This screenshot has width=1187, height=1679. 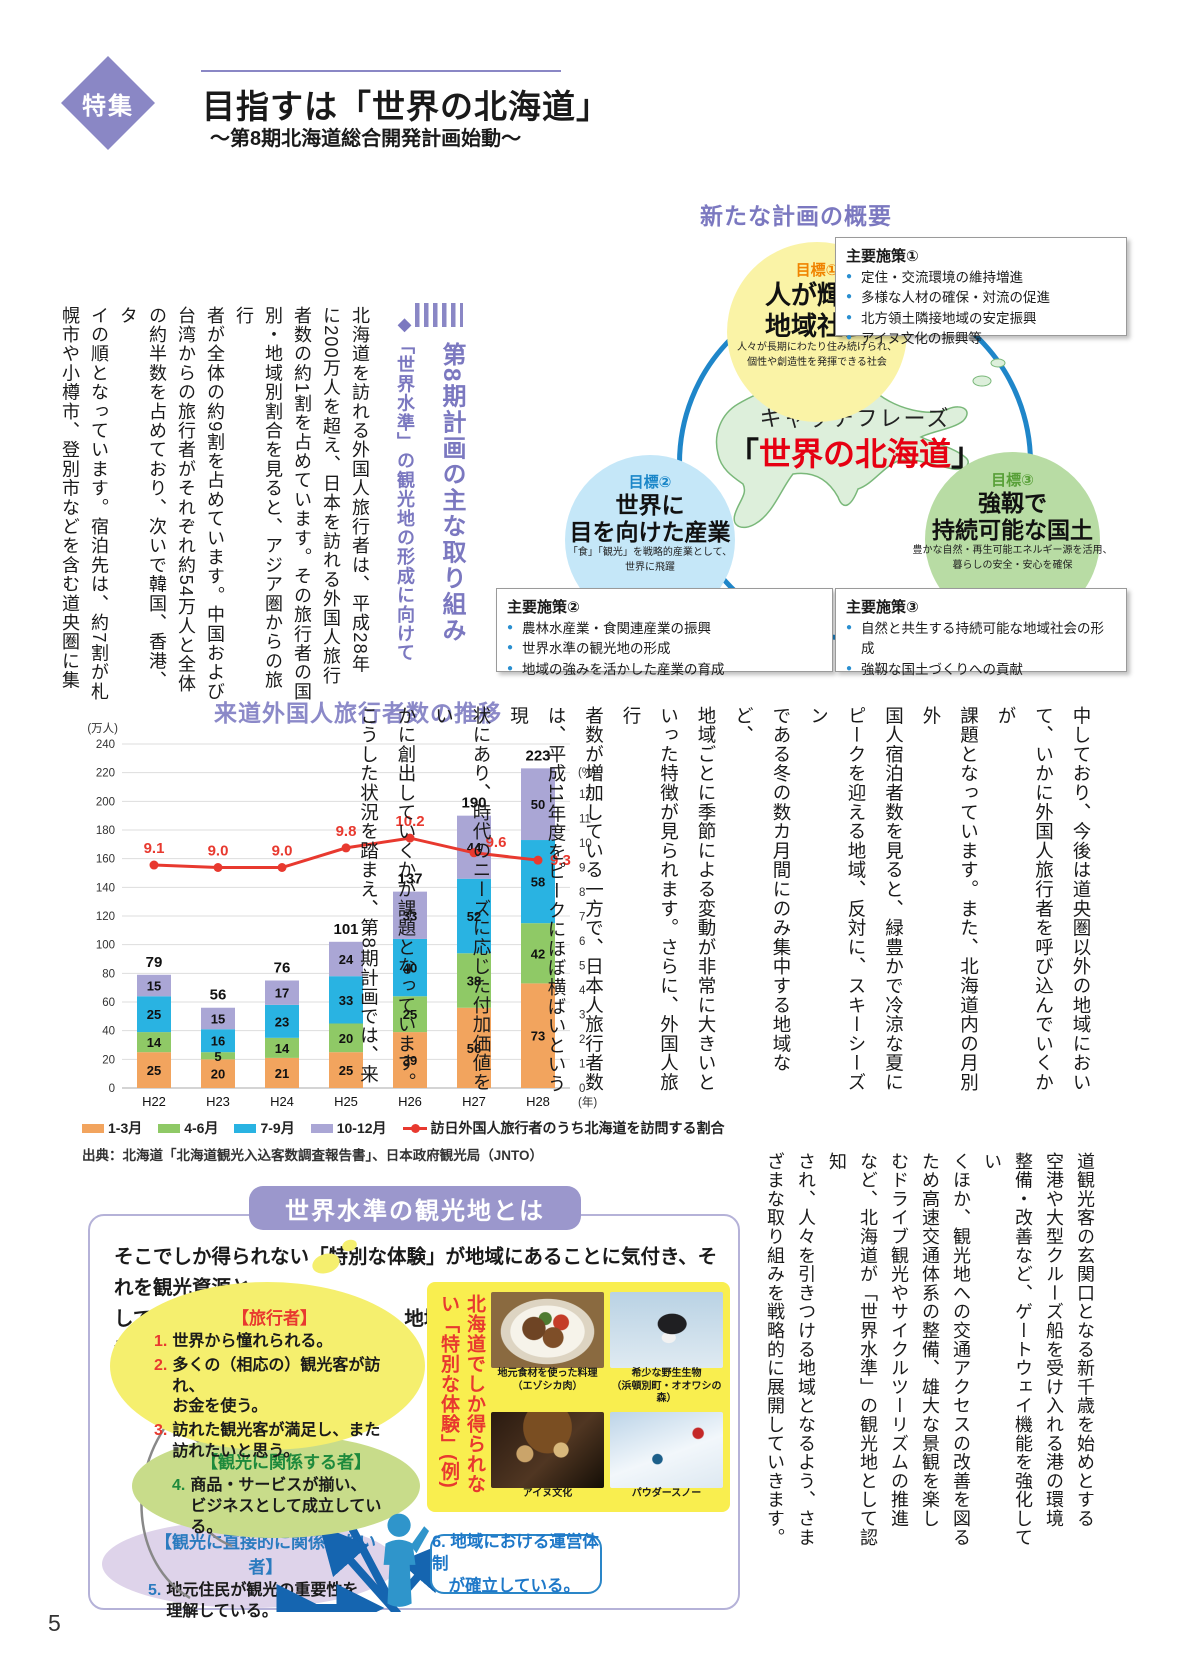 What do you see at coordinates (105, 946) in the screenshot?
I see `svg-text: 100` at bounding box center [105, 946].